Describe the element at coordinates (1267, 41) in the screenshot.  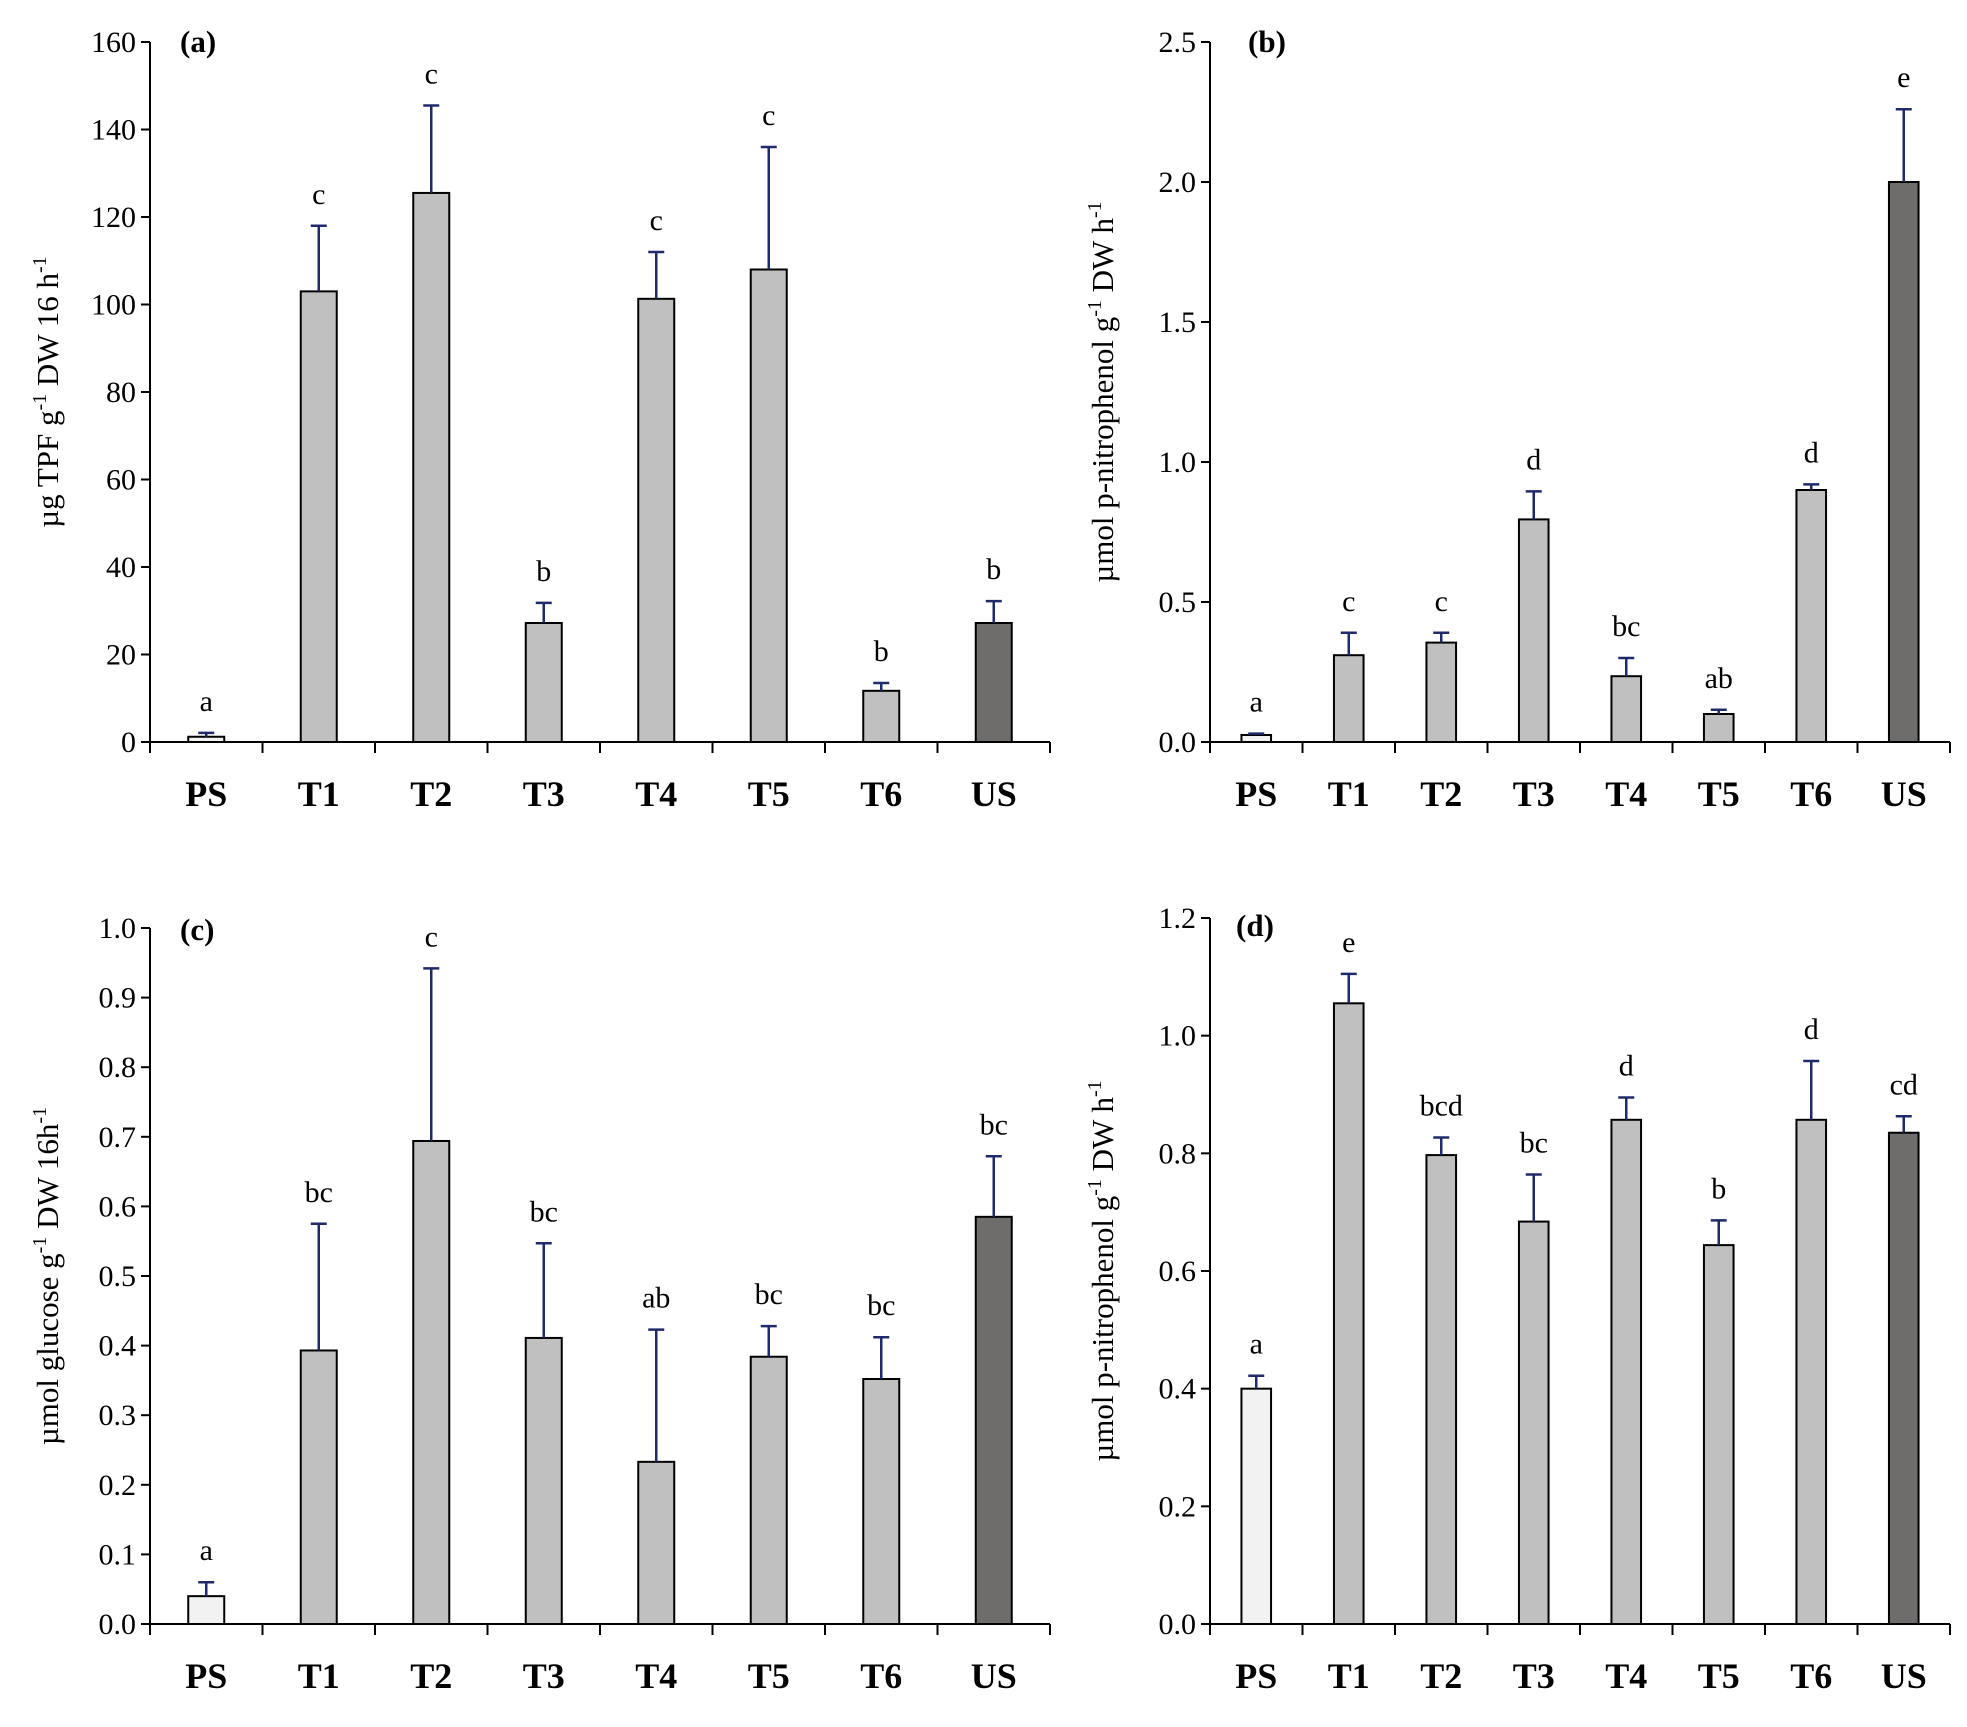
I see `panel-label: (b)` at that location.